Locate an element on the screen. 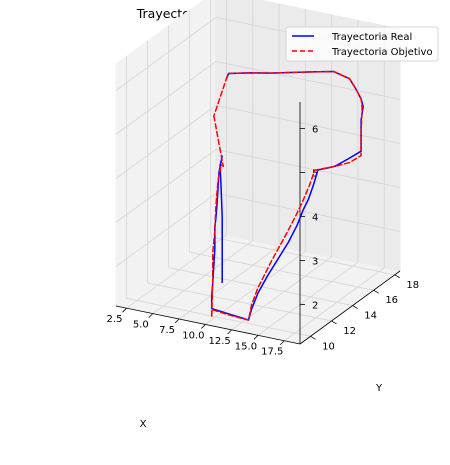 The height and width of the screenshot is (465, 450). x-tick-label: 12.5 is located at coordinates (220, 341).